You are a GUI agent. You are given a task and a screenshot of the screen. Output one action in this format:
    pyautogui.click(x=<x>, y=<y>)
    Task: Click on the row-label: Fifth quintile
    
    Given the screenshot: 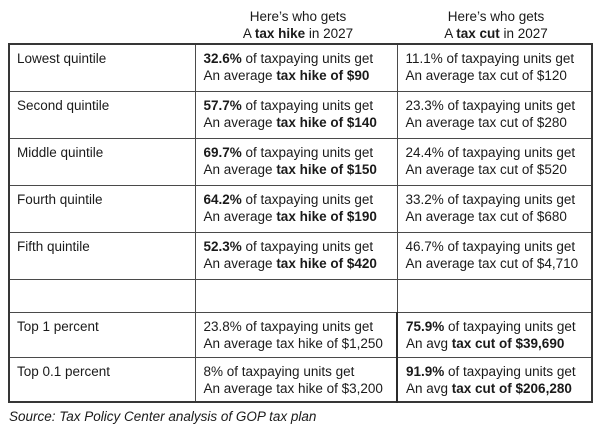 What is the action you would take?
    pyautogui.click(x=102, y=255)
    